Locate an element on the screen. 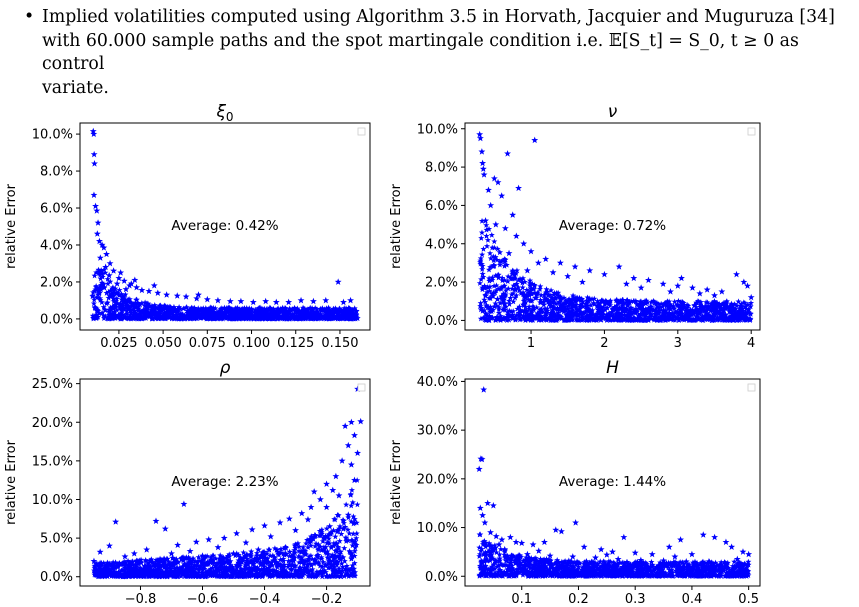  y-tick-label: 2.0% is located at coordinates (441, 283).